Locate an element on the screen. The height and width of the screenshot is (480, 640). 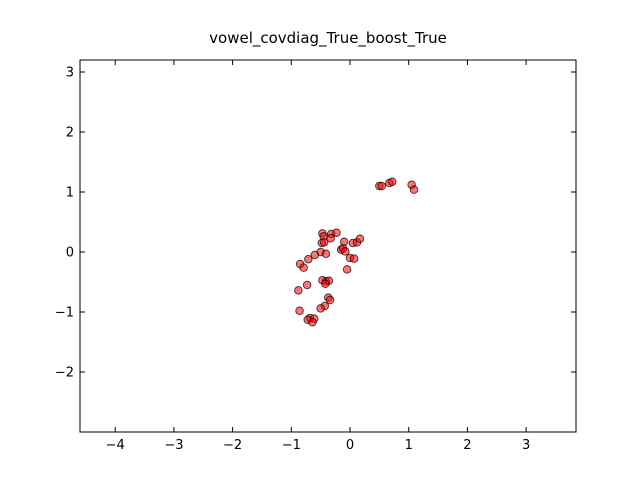
y-tick-label: 3 is located at coordinates (70, 73).